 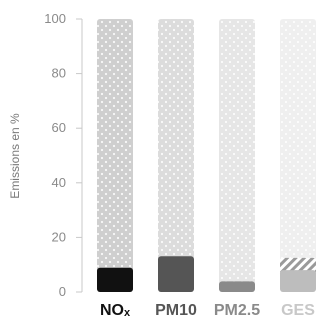 What do you see at coordinates (237, 310) in the screenshot?
I see `category-label: PM2.5` at bounding box center [237, 310].